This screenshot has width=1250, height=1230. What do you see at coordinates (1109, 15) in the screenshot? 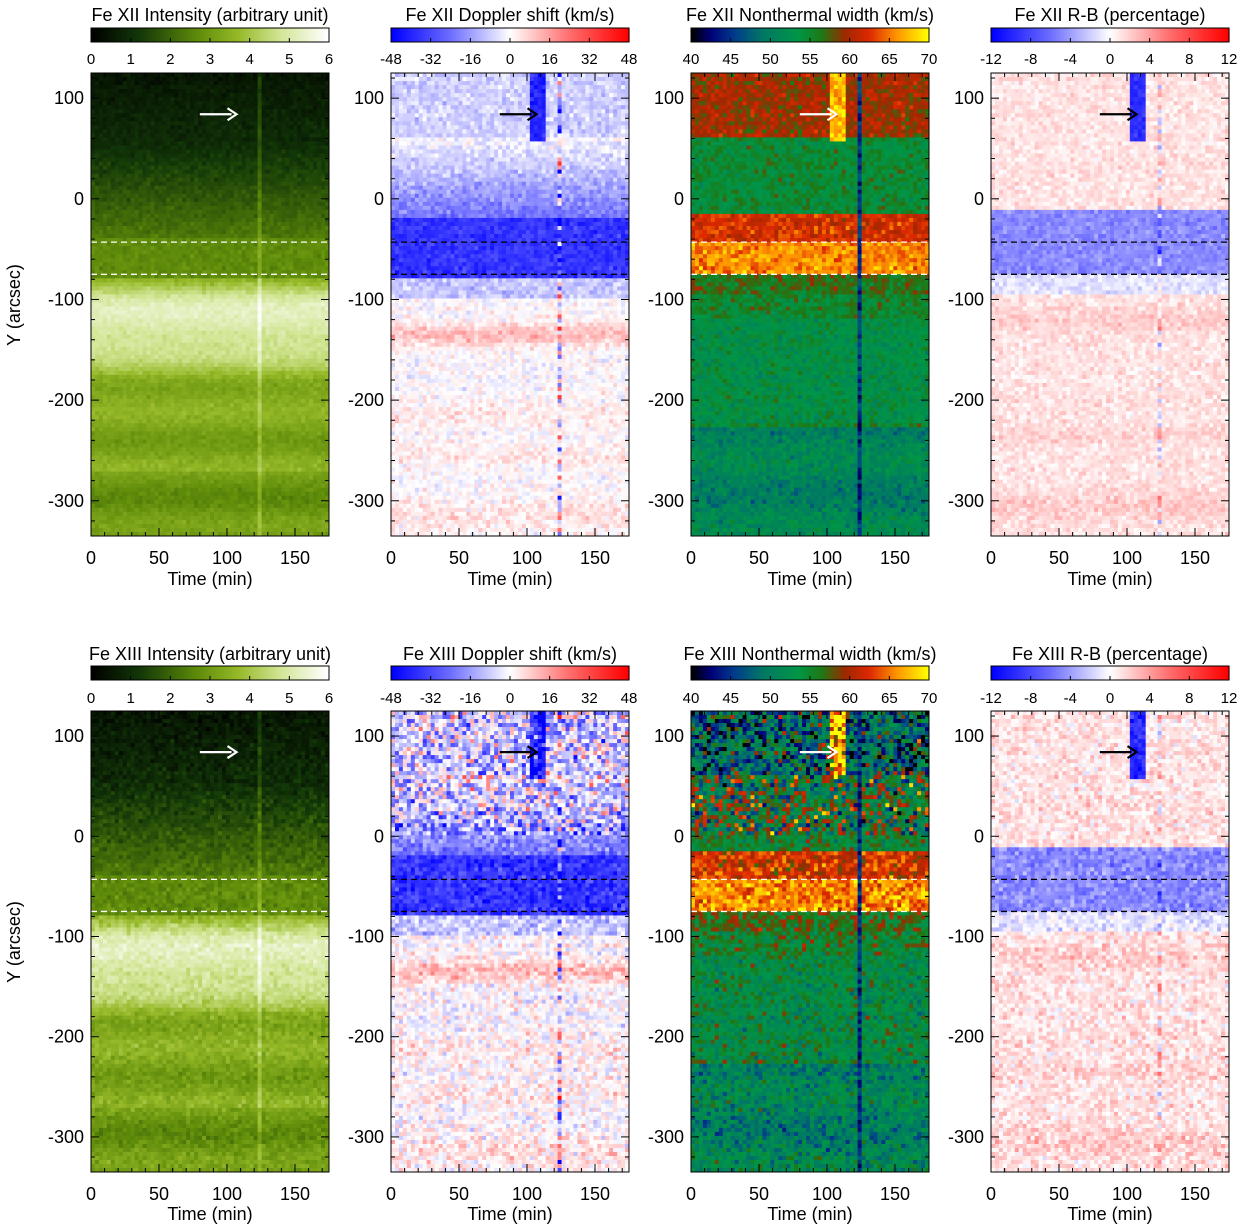
I see `panel-title: Fe XII R-B (percentage)` at bounding box center [1109, 15].